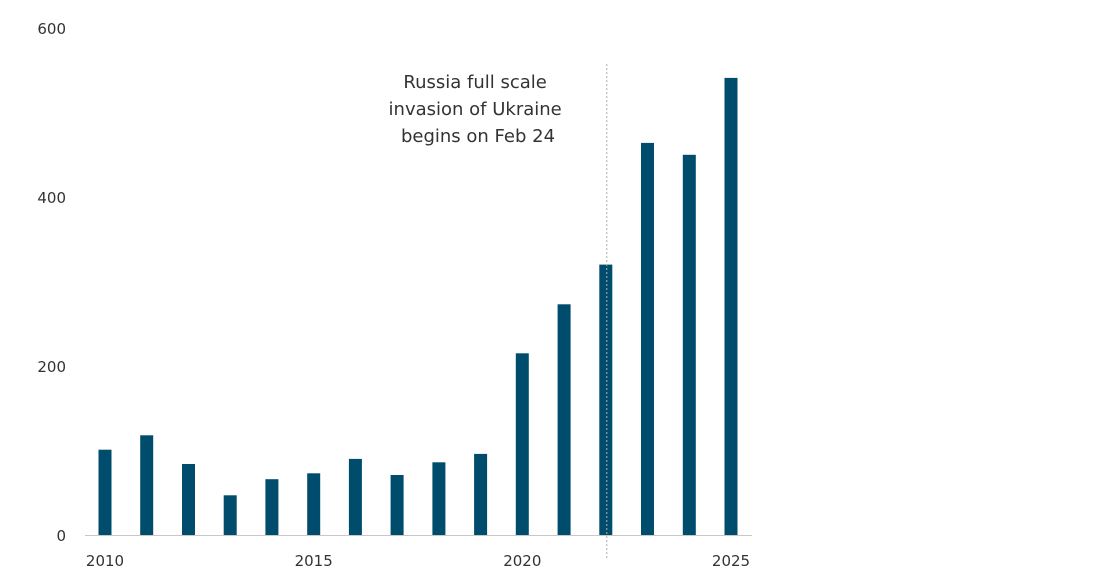 The image size is (1119, 587). What do you see at coordinates (731, 306) in the screenshot?
I see `bar-2025` at bounding box center [731, 306].